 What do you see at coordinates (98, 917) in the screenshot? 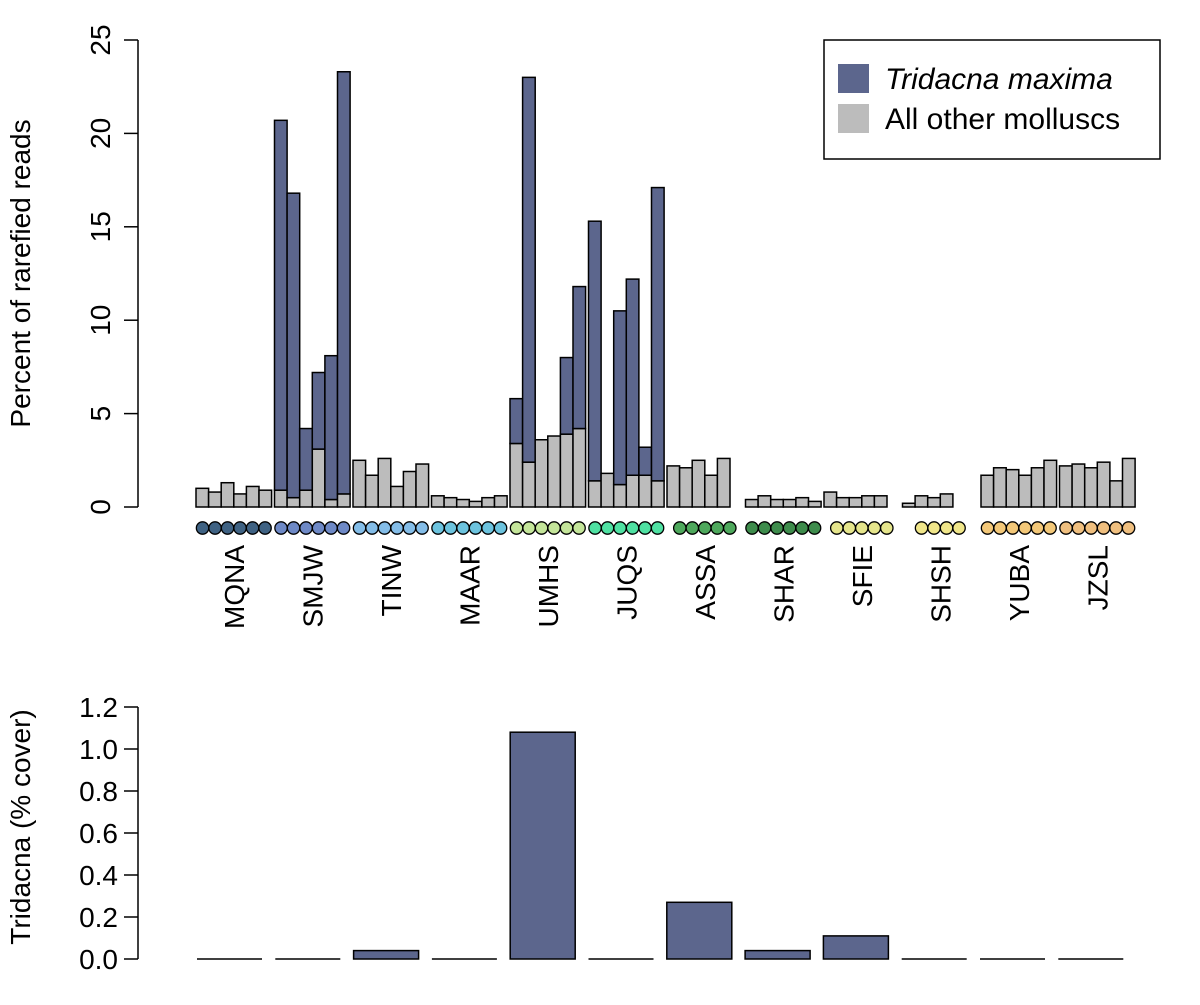
I see `bottom-y-tick-label: 0.2` at bounding box center [98, 917].